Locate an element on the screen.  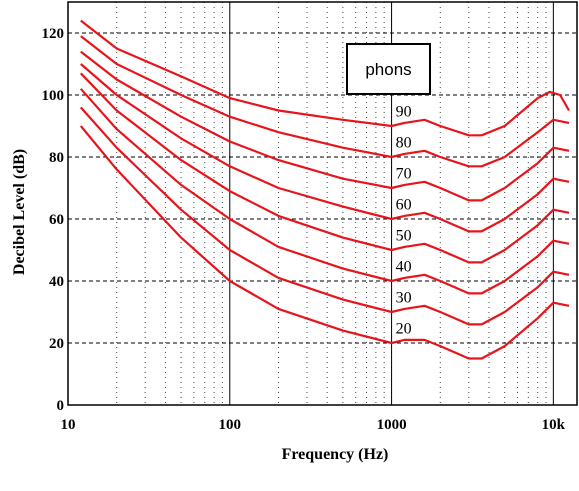
y-tick-label: 40 is located at coordinates (56, 282).